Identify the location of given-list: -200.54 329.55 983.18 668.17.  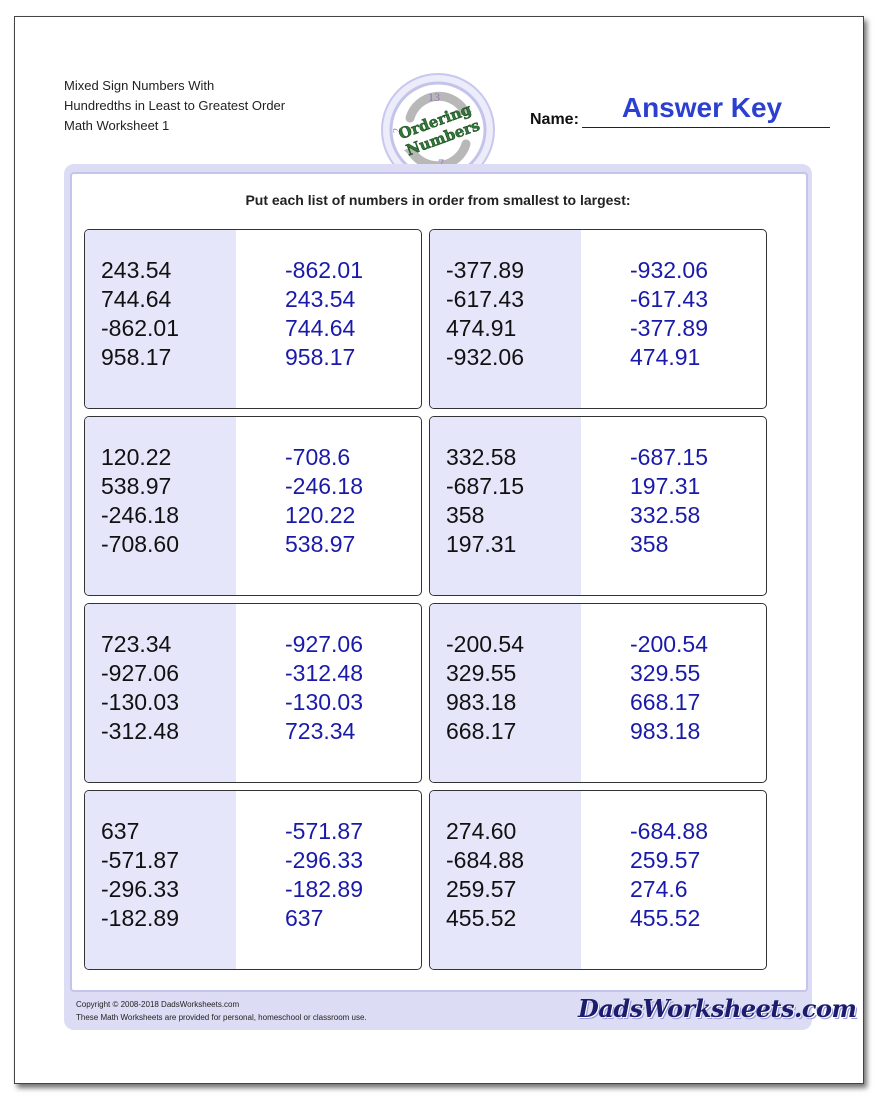
(485, 688).